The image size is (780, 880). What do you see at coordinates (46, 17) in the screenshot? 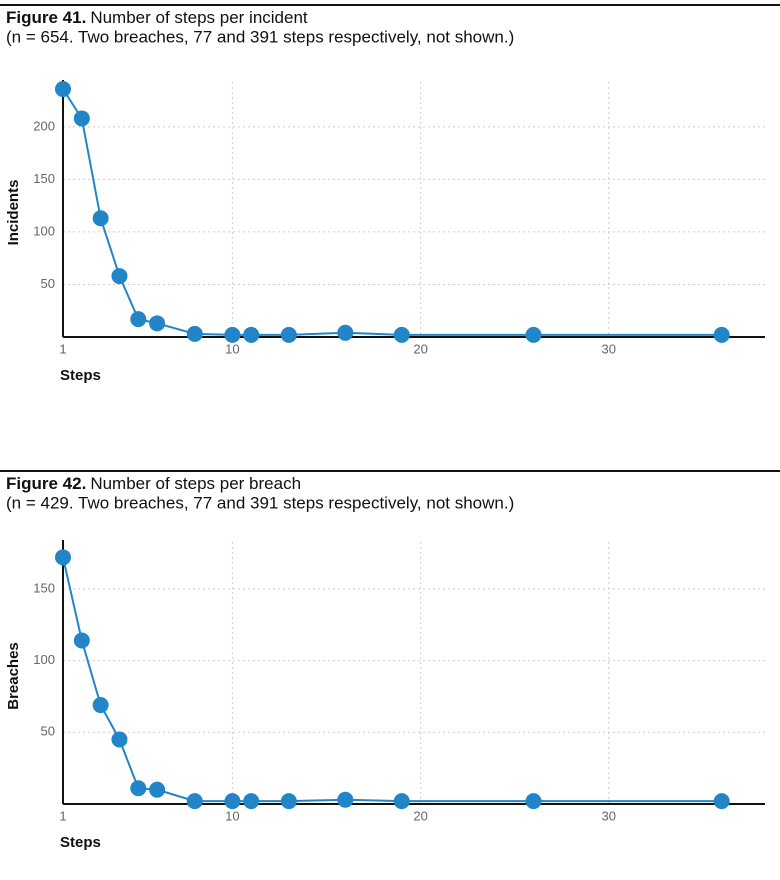
I see `figure-label: Figure 41.` at bounding box center [46, 17].